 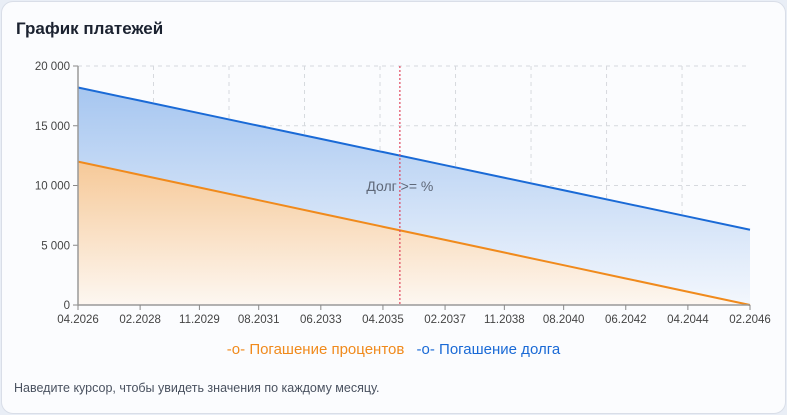 I want to click on x-tick-label: 06.2033, so click(x=321, y=320).